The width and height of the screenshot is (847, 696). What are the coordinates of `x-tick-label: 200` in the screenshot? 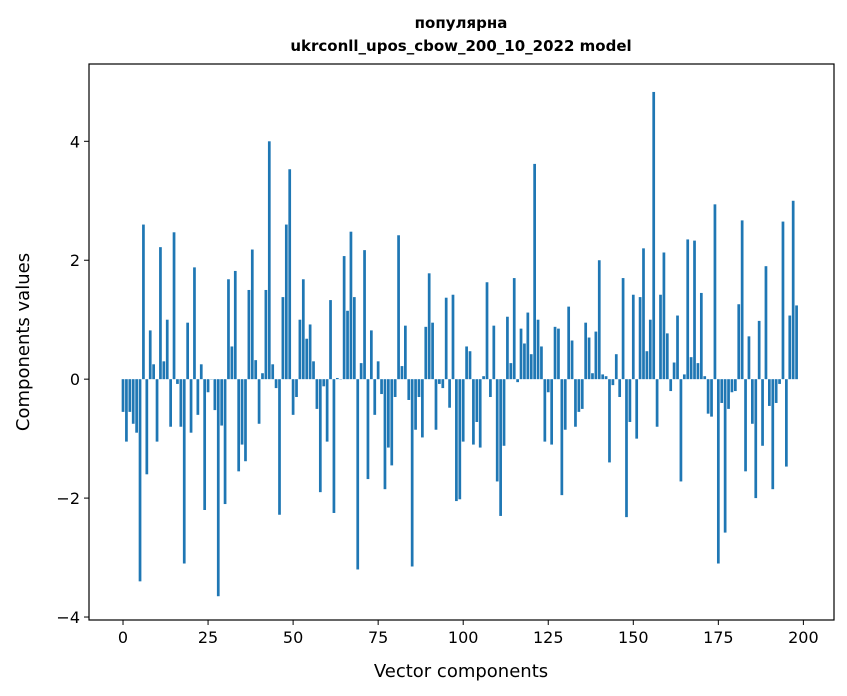 It's located at (803, 637).